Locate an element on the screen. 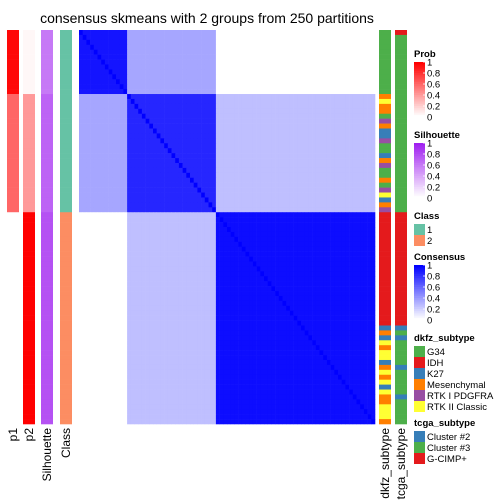 The image size is (504, 504). class-cell is located at coordinates (66, 298).